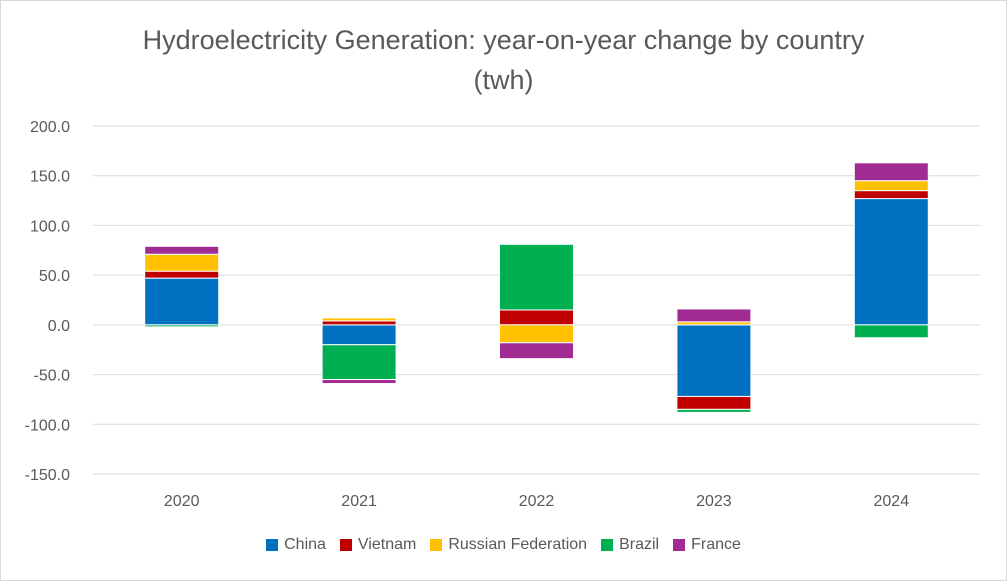  Describe the element at coordinates (50, 177) in the screenshot. I see `y-tick-label: 150.0` at that location.